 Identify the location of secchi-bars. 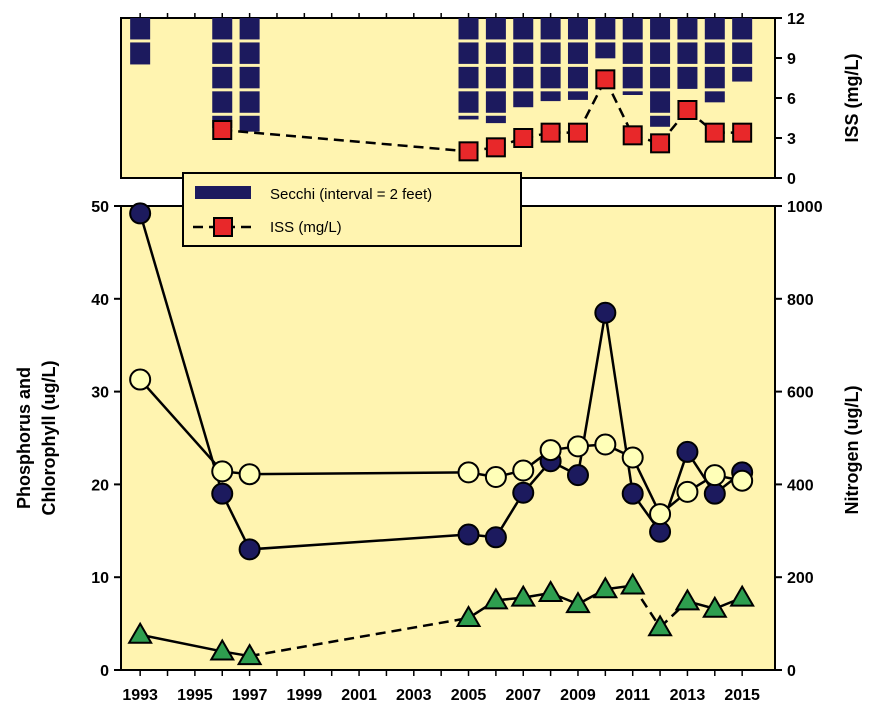
(441, 75).